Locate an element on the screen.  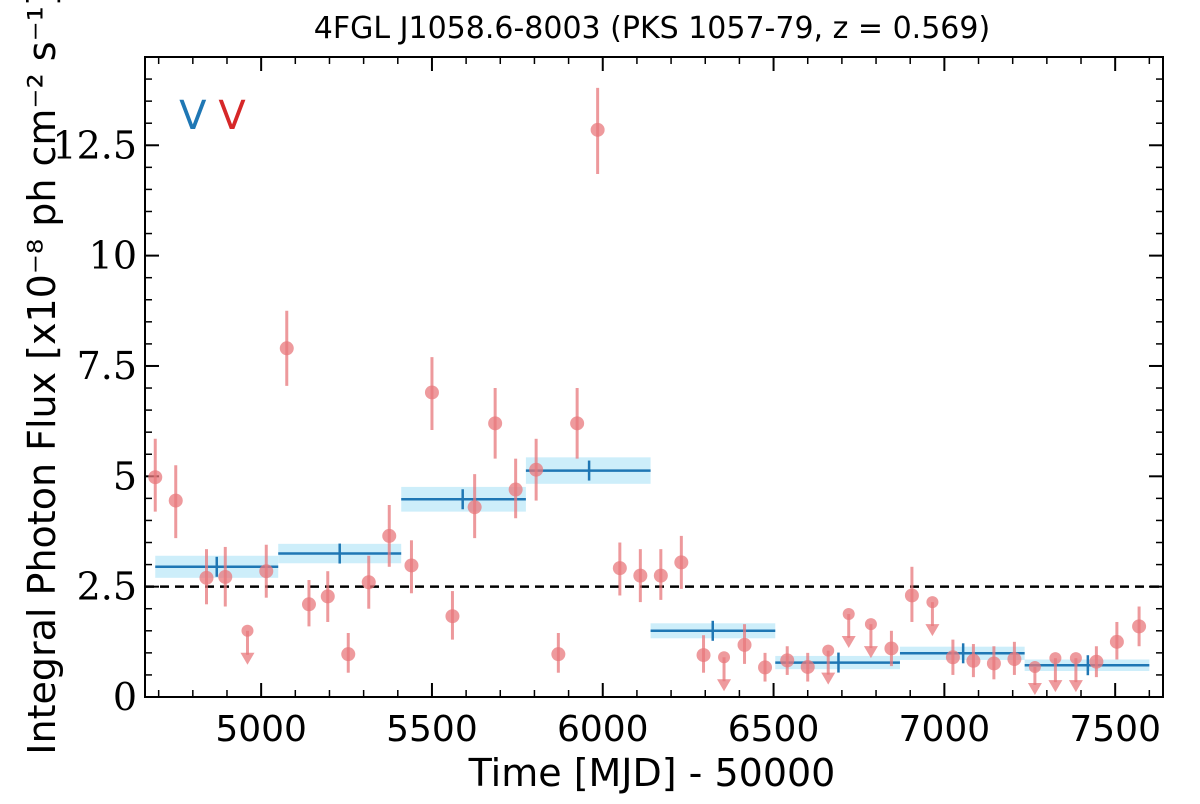
y-axis-label: Integral Photon Flux [x10⁻⁸ ph cm⁻² s⁻¹] is located at coordinates (42, 377).